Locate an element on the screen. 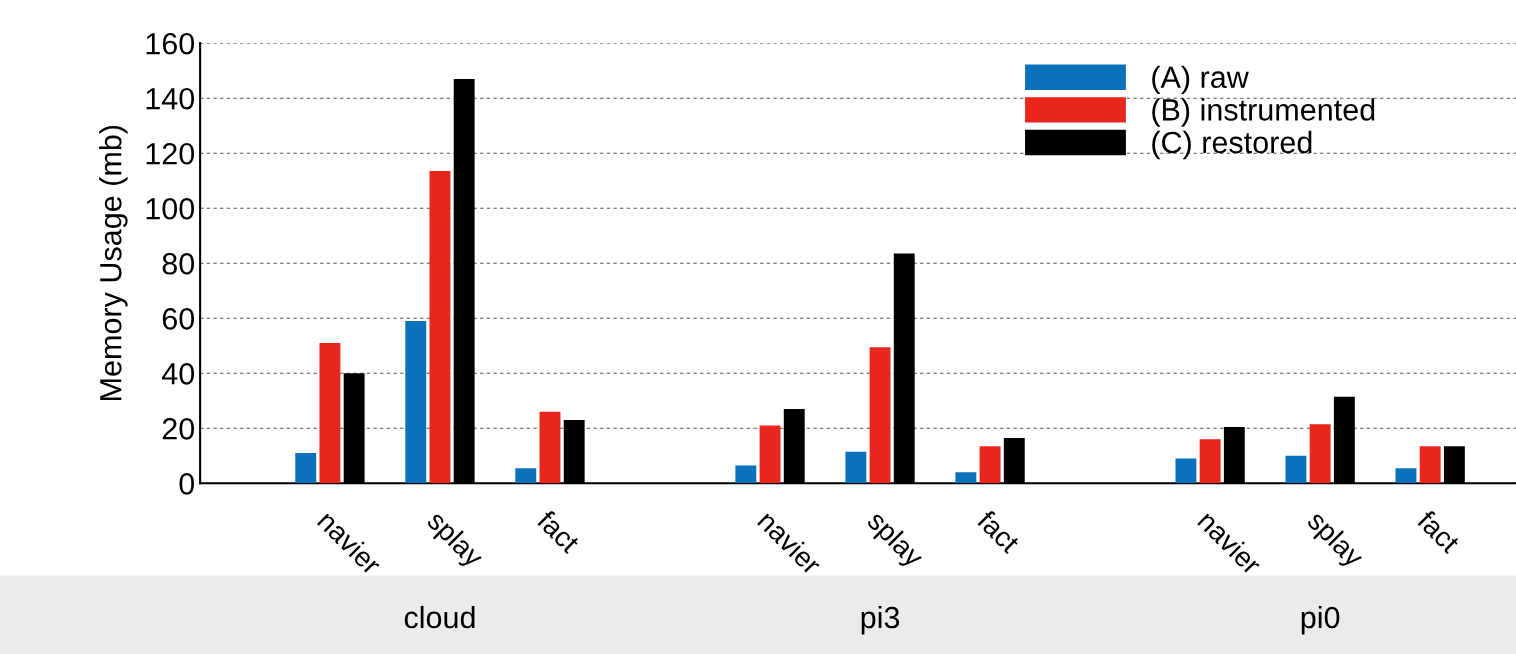 The width and height of the screenshot is (1516, 654). y-tick-label: 120 is located at coordinates (170, 153).